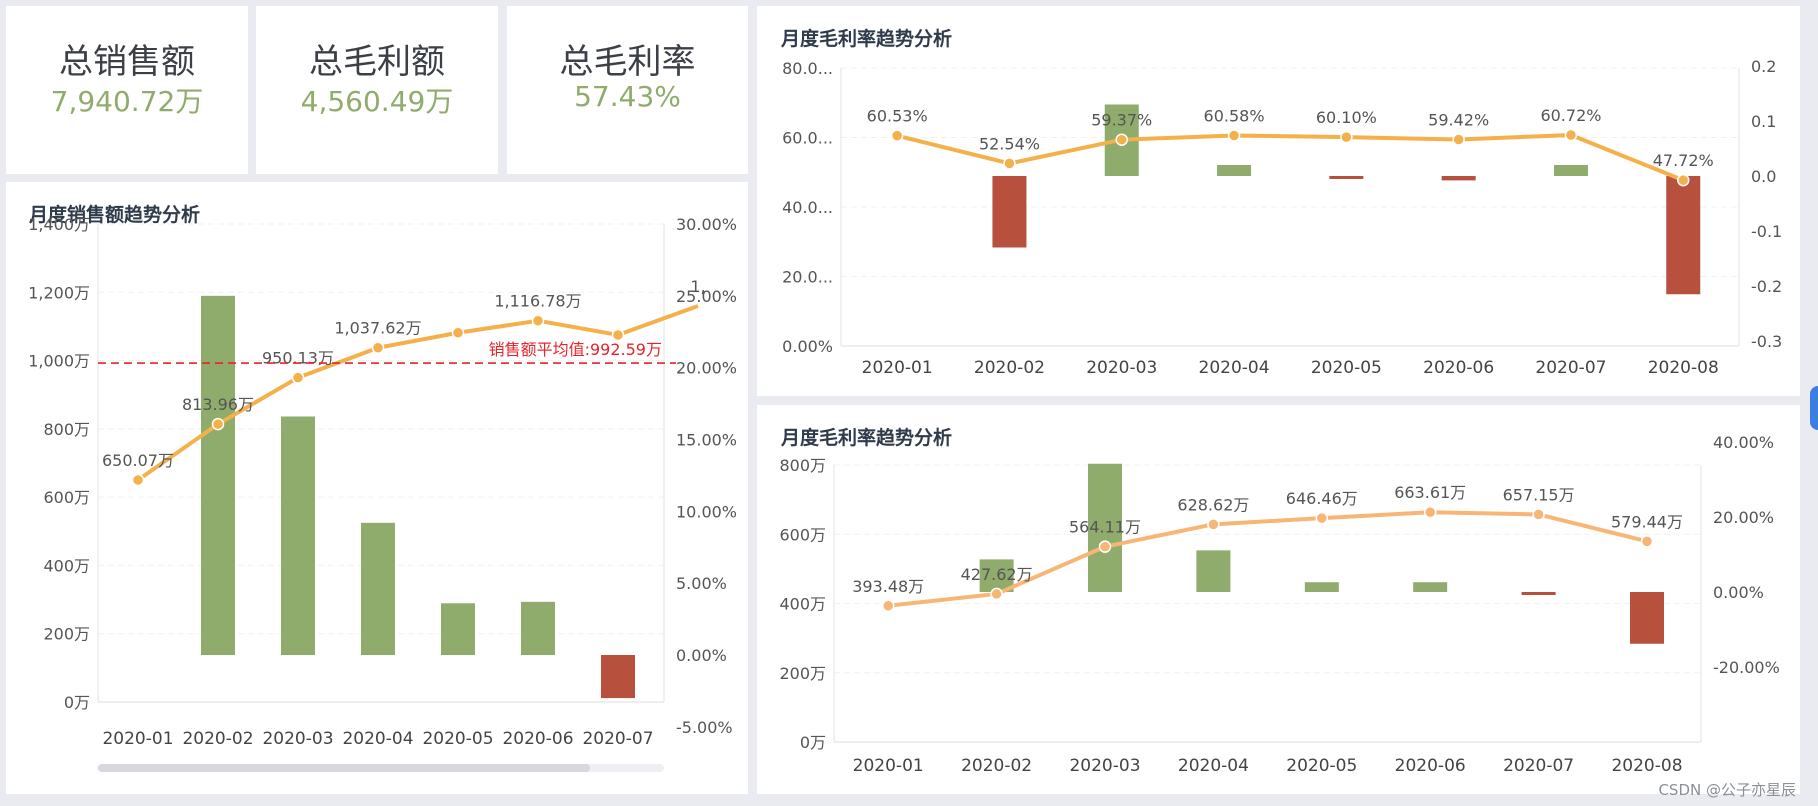 Image resolution: width=1818 pixels, height=806 pixels. I want to click on y-tick-label: 0万, so click(77, 702).